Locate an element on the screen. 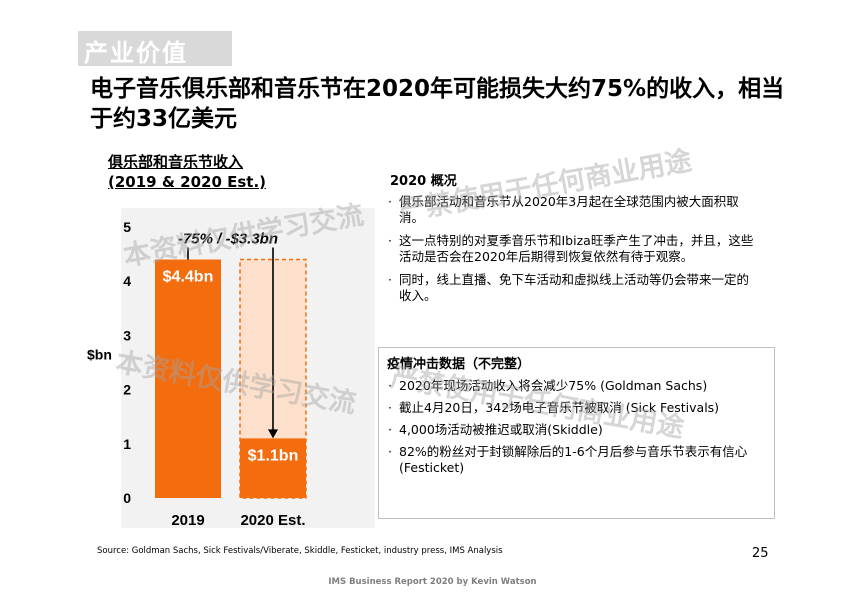  x-category-label: 2019 is located at coordinates (187, 520).